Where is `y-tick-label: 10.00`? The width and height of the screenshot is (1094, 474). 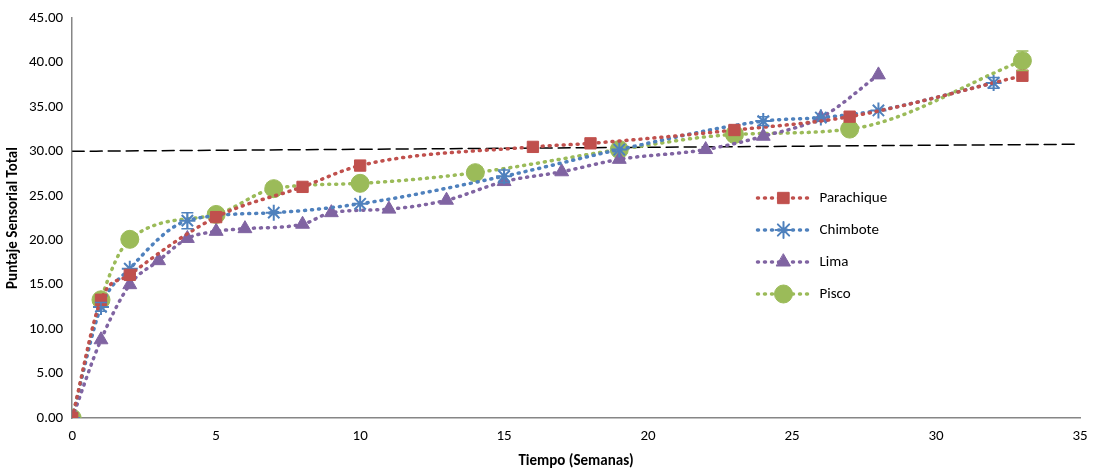 y-tick-label: 10.00 is located at coordinates (46, 327).